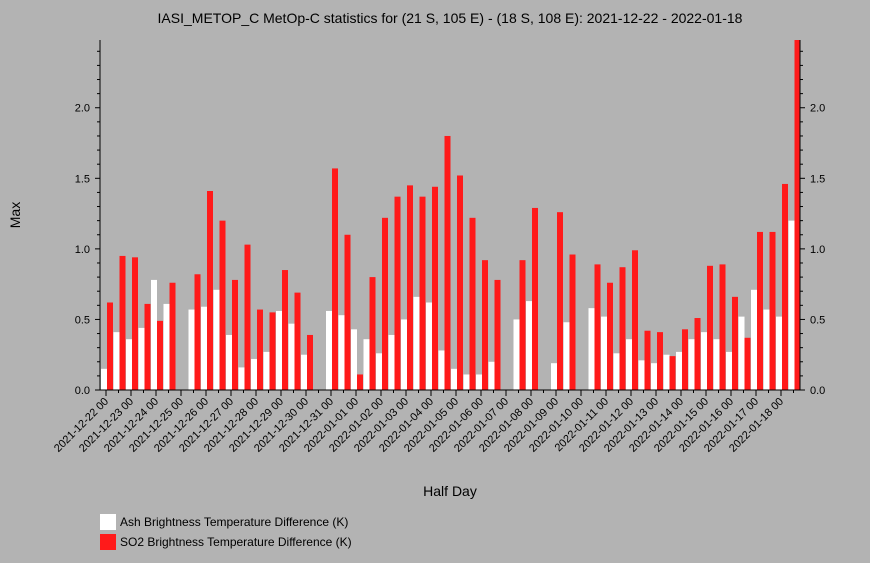 The height and width of the screenshot is (563, 870). Describe the element at coordinates (817, 109) in the screenshot. I see `y-tick-label-right: 2.0` at that location.